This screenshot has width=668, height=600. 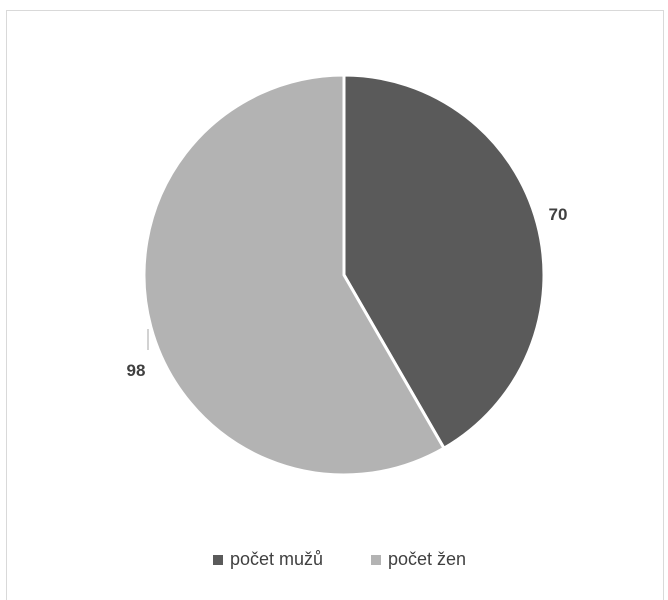 I want to click on data-label-muzi: 70, so click(x=558, y=214).